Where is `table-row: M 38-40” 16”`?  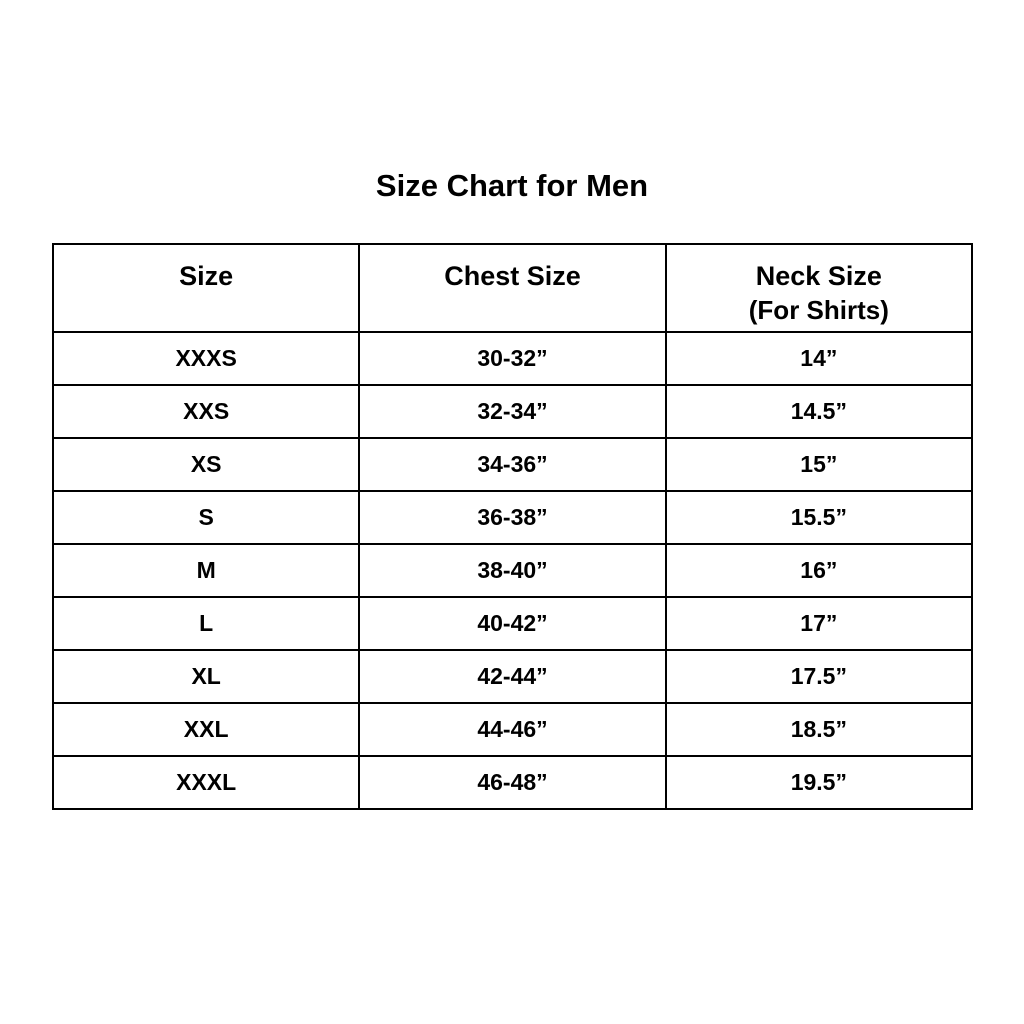 table-row: M 38-40” 16” is located at coordinates (512, 570).